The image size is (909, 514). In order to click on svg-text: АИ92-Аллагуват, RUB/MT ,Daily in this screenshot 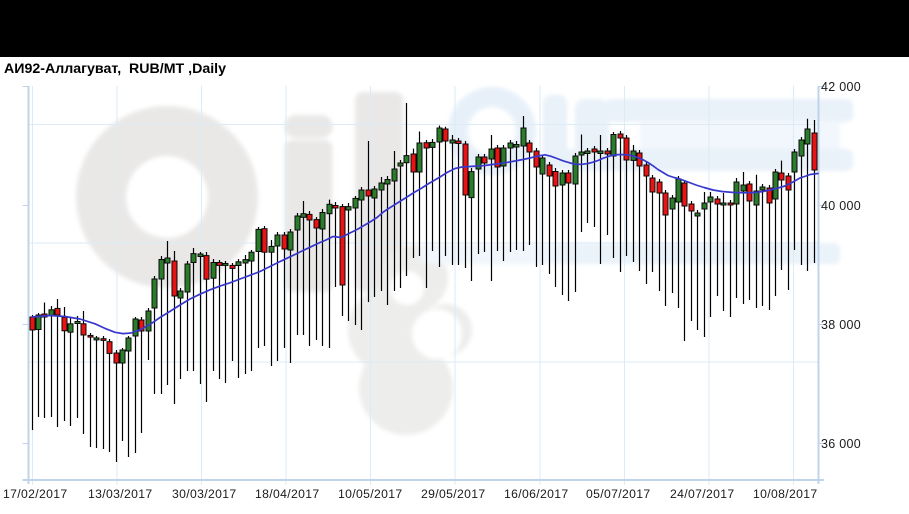, I will do `click(115, 69)`.